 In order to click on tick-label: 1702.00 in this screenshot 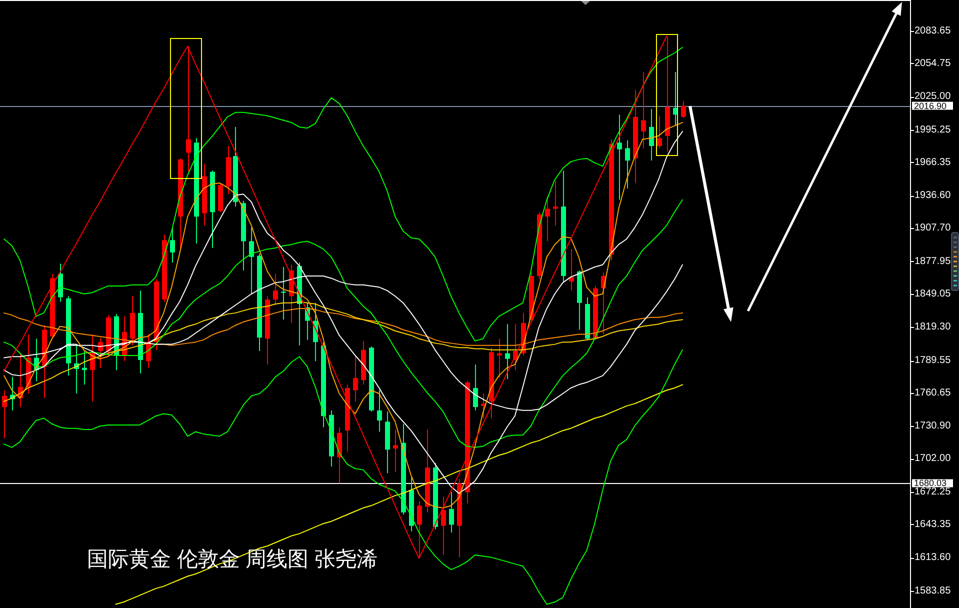, I will do `click(932, 458)`.